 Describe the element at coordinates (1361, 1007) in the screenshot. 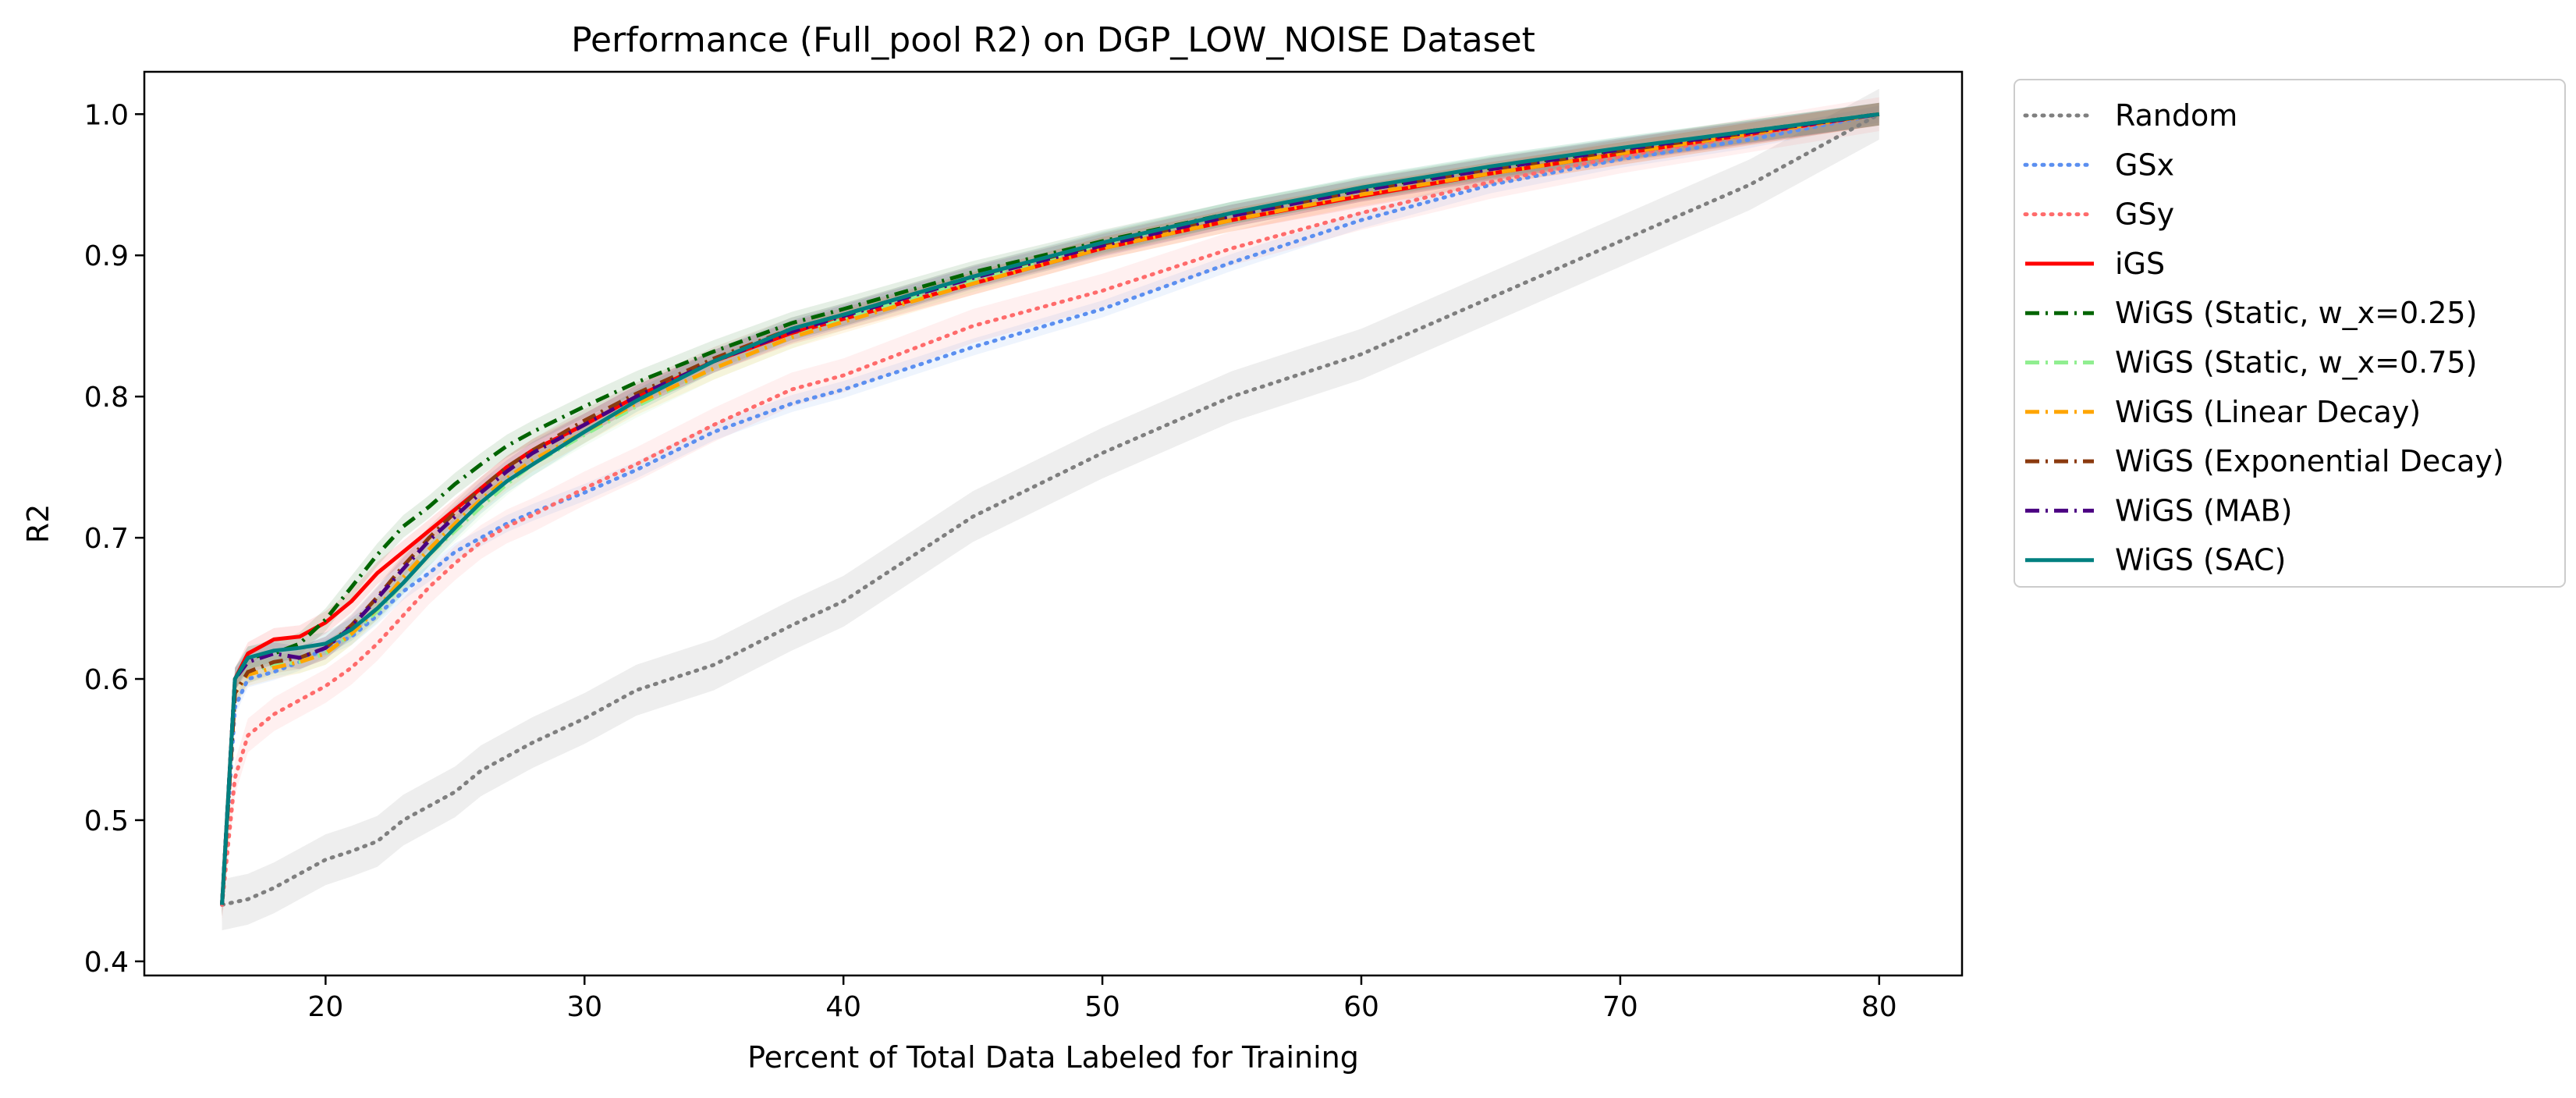

I see `x-tick-label-4: 60` at that location.